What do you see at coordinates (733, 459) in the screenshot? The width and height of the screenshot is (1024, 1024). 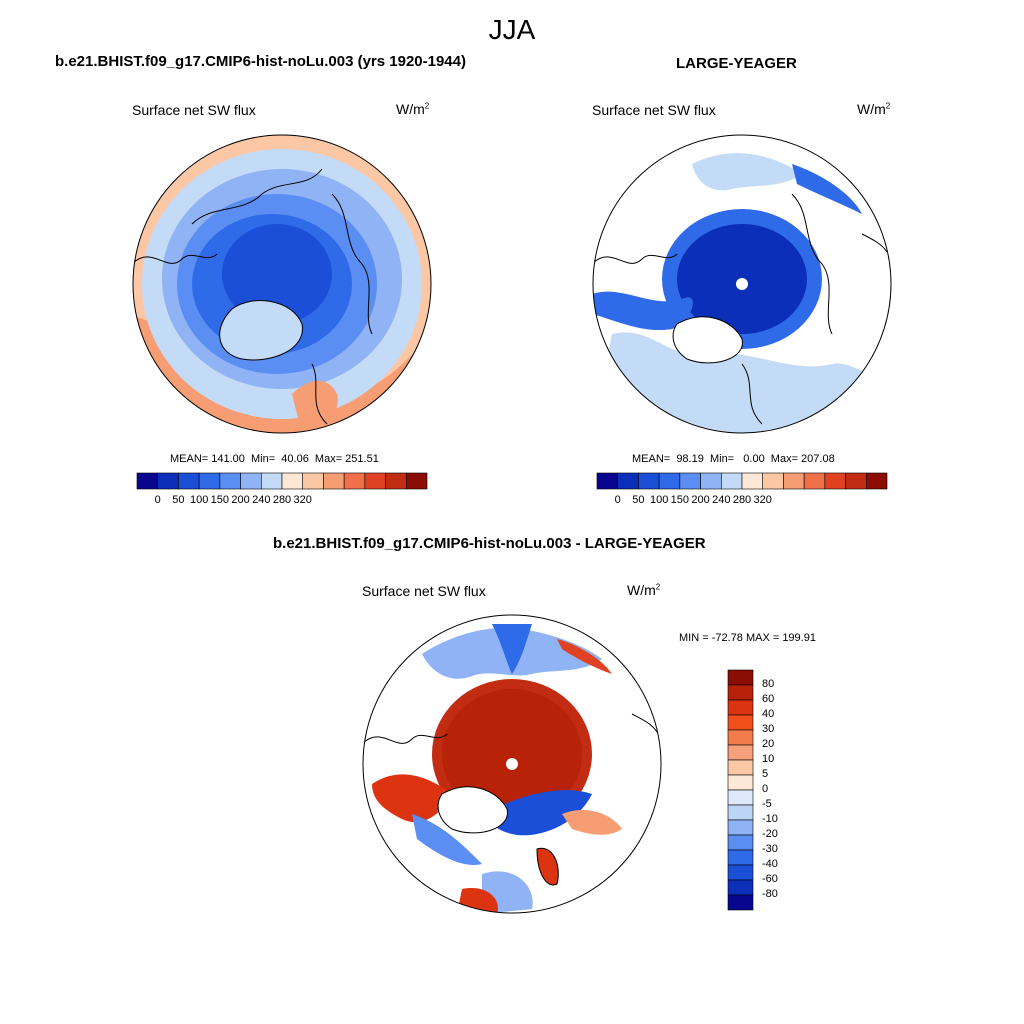 I see `panel2-stats: MEAN= 98.19 Min= 0.00 Max= 207.08` at bounding box center [733, 459].